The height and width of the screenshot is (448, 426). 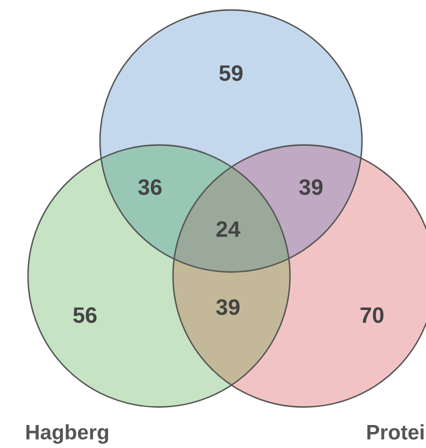 What do you see at coordinates (85, 315) in the screenshot?
I see `data-label: 56` at bounding box center [85, 315].